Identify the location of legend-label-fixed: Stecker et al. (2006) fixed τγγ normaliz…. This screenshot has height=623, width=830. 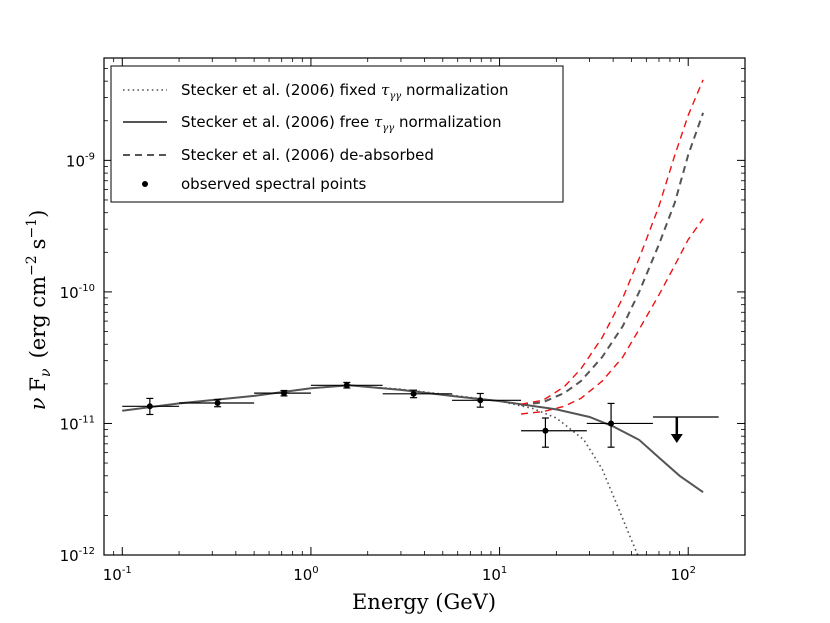
(345, 91).